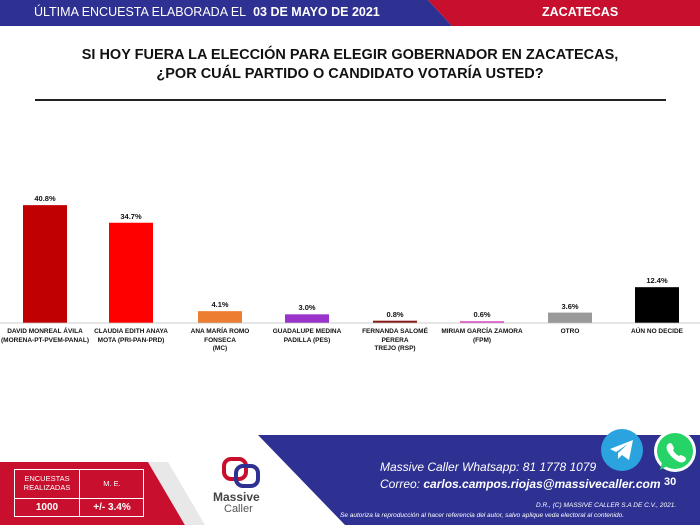 The image size is (700, 525). What do you see at coordinates (307, 331) in the screenshot?
I see `category-label-4-line-1: GUADALUPE MEDINA` at bounding box center [307, 331].